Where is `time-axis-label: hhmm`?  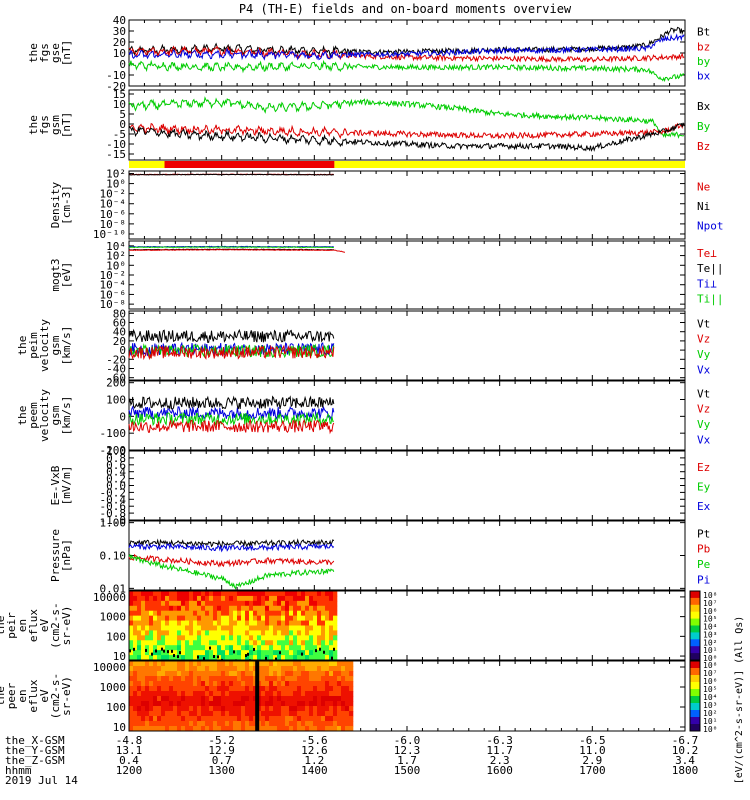 time-axis-label: hhmm is located at coordinates (18, 770).